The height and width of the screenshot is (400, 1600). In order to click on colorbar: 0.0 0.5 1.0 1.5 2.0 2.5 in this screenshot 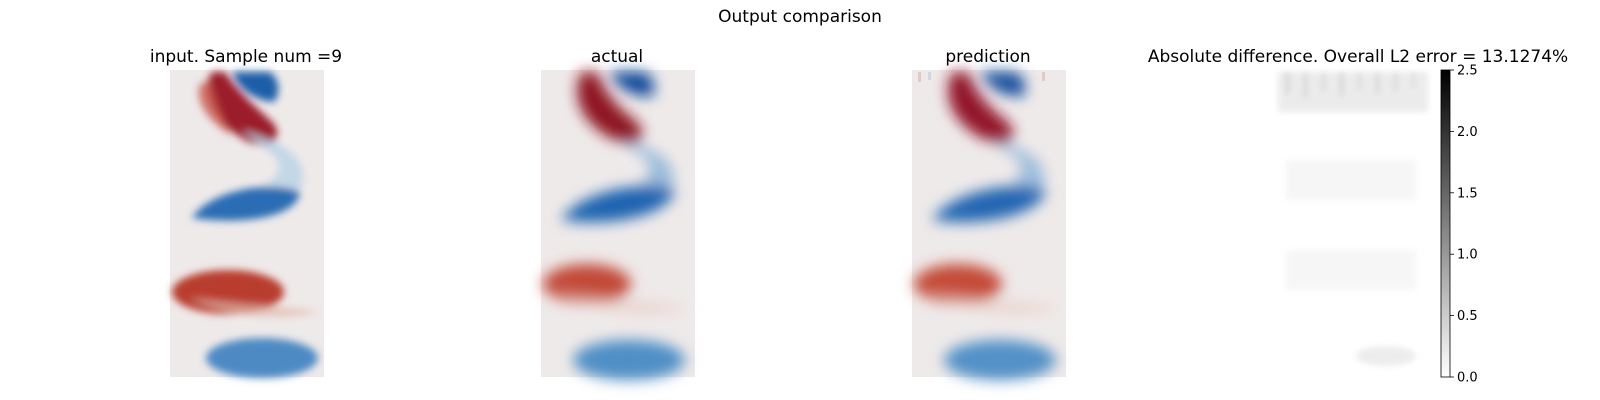, I will do `click(1459, 225)`.